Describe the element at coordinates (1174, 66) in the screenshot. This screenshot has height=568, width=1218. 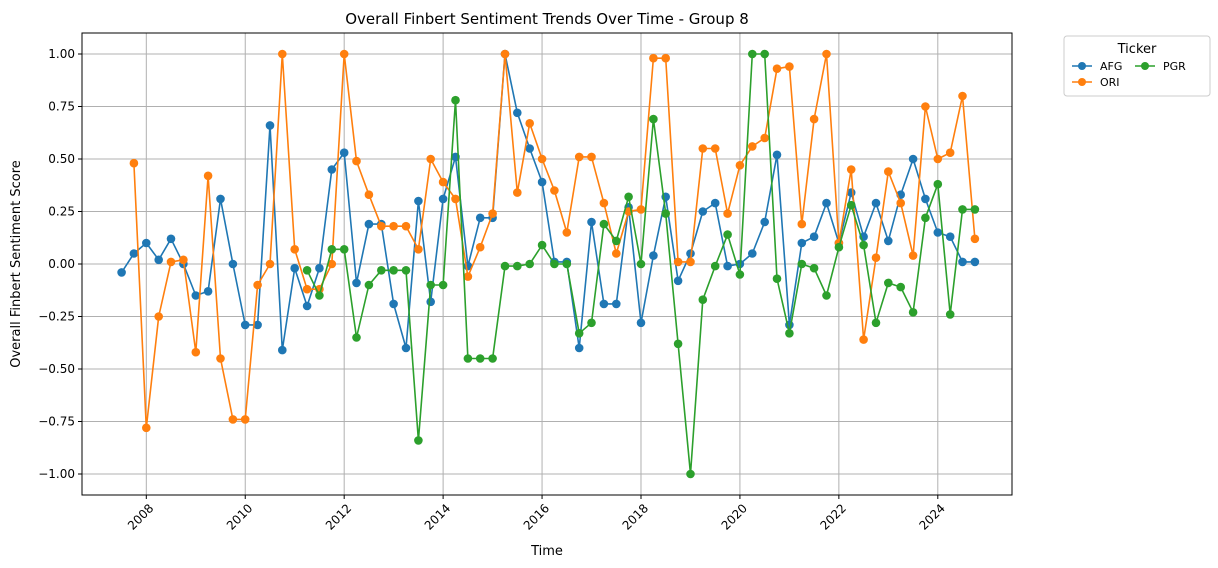
I see `legend-label: PGR` at that location.